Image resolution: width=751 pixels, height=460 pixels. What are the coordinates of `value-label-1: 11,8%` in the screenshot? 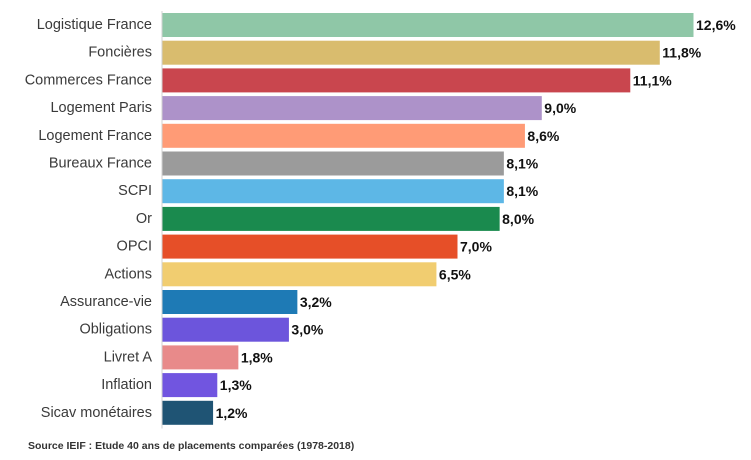 It's located at (681, 53).